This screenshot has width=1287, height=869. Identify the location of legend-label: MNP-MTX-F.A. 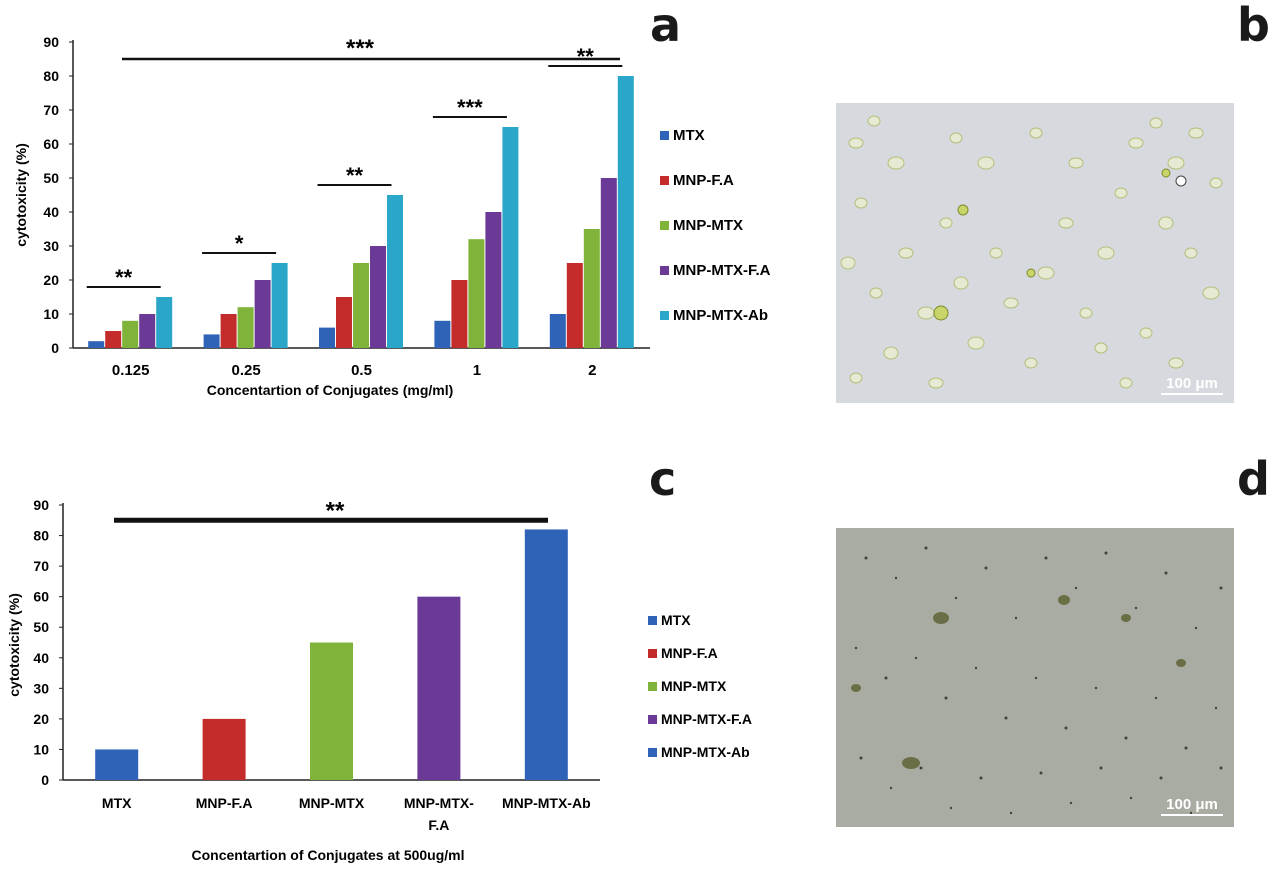
(706, 719).